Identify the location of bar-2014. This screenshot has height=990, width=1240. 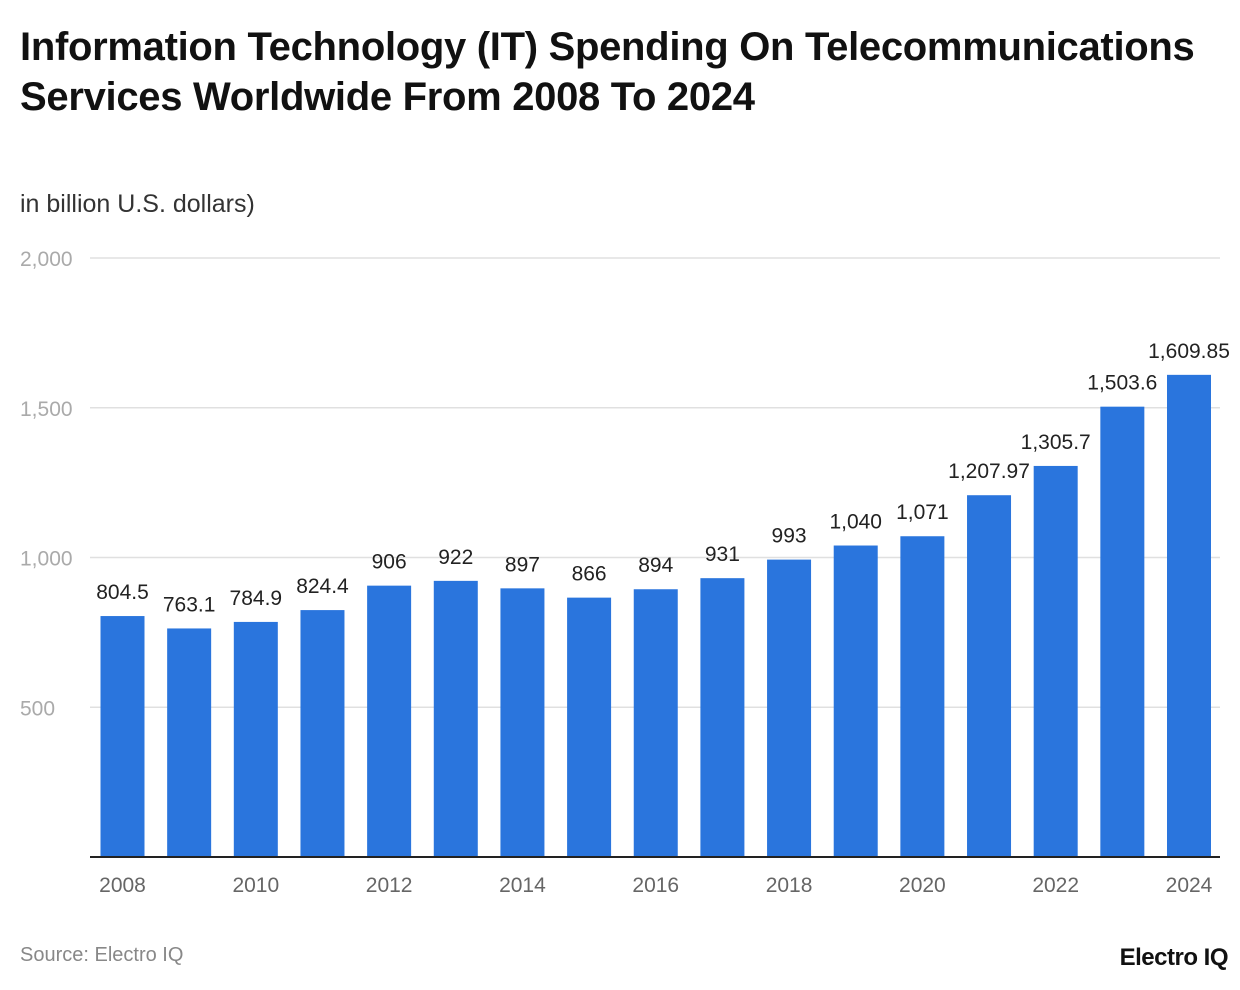
(522, 722).